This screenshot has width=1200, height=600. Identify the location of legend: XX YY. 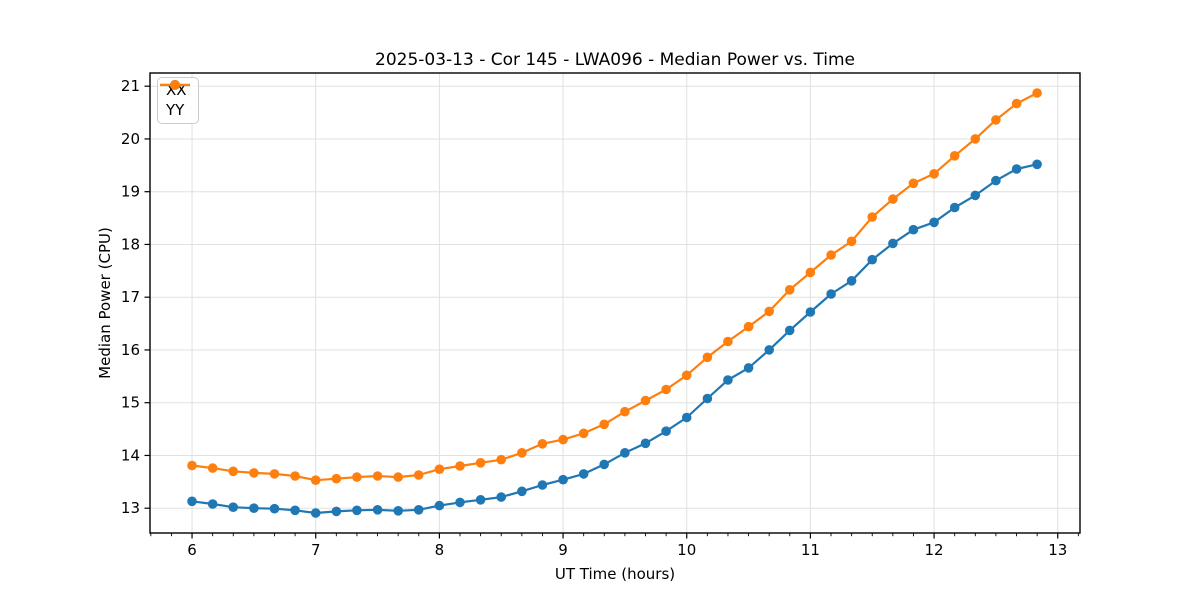
(178, 100).